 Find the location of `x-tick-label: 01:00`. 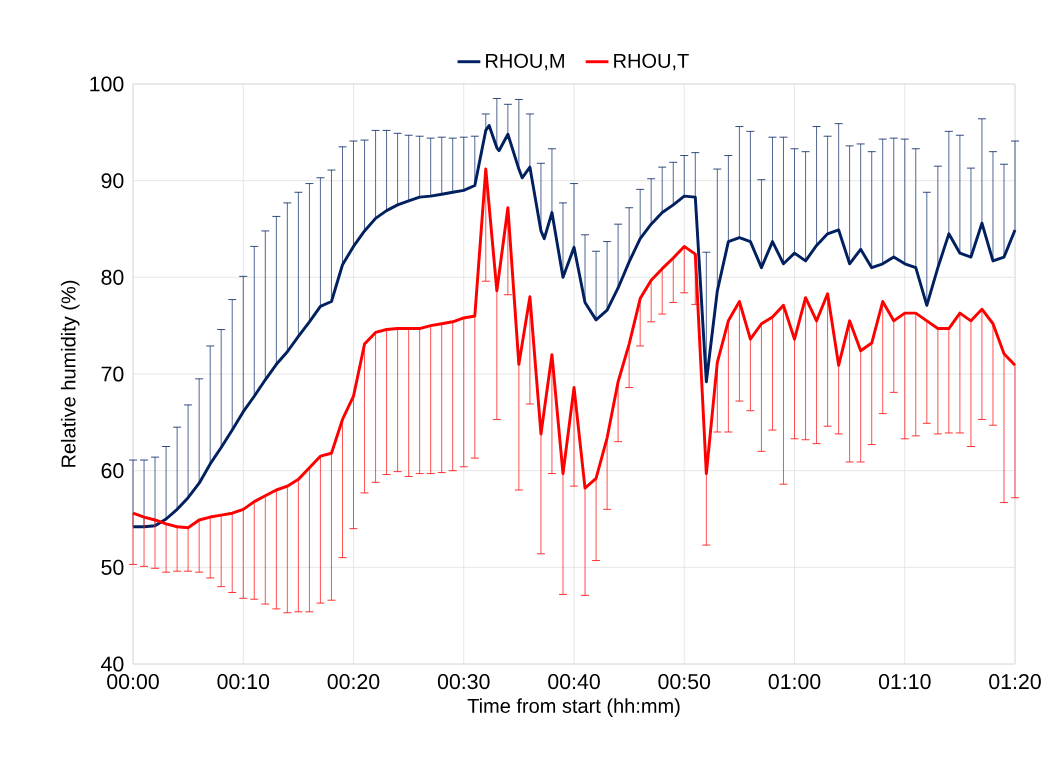

x-tick-label: 01:00 is located at coordinates (794, 682).